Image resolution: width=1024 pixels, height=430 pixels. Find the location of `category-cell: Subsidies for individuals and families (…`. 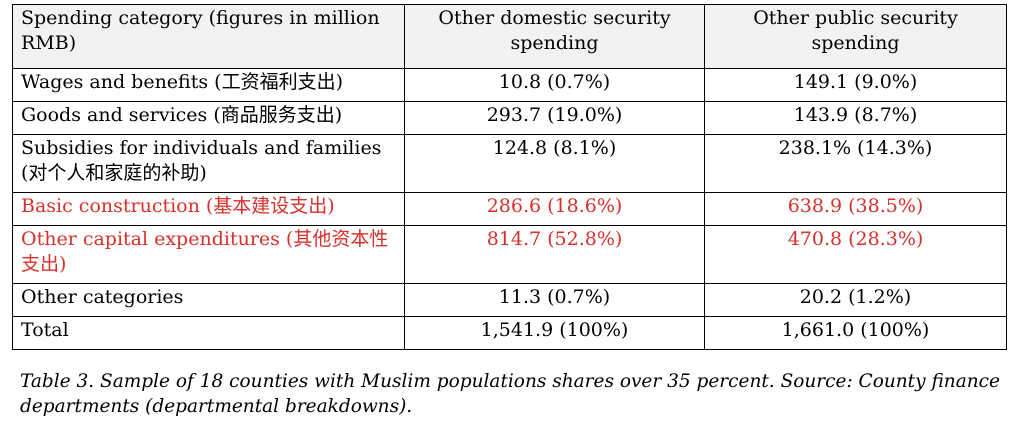

category-cell: Subsidies for individuals and families (… is located at coordinates (208, 163).